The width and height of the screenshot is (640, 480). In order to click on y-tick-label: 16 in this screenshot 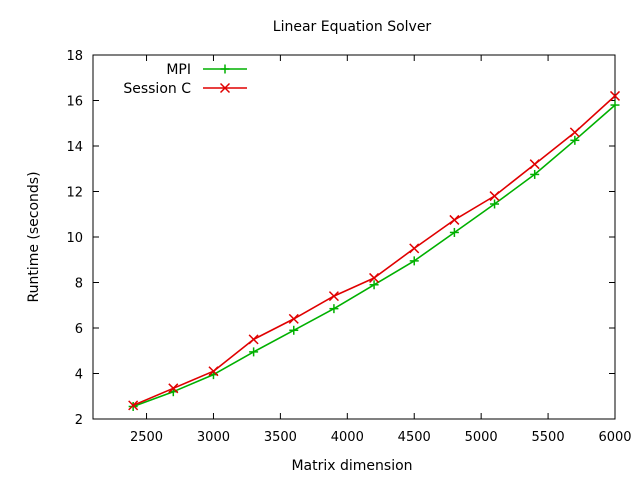, I will do `click(74, 102)`.